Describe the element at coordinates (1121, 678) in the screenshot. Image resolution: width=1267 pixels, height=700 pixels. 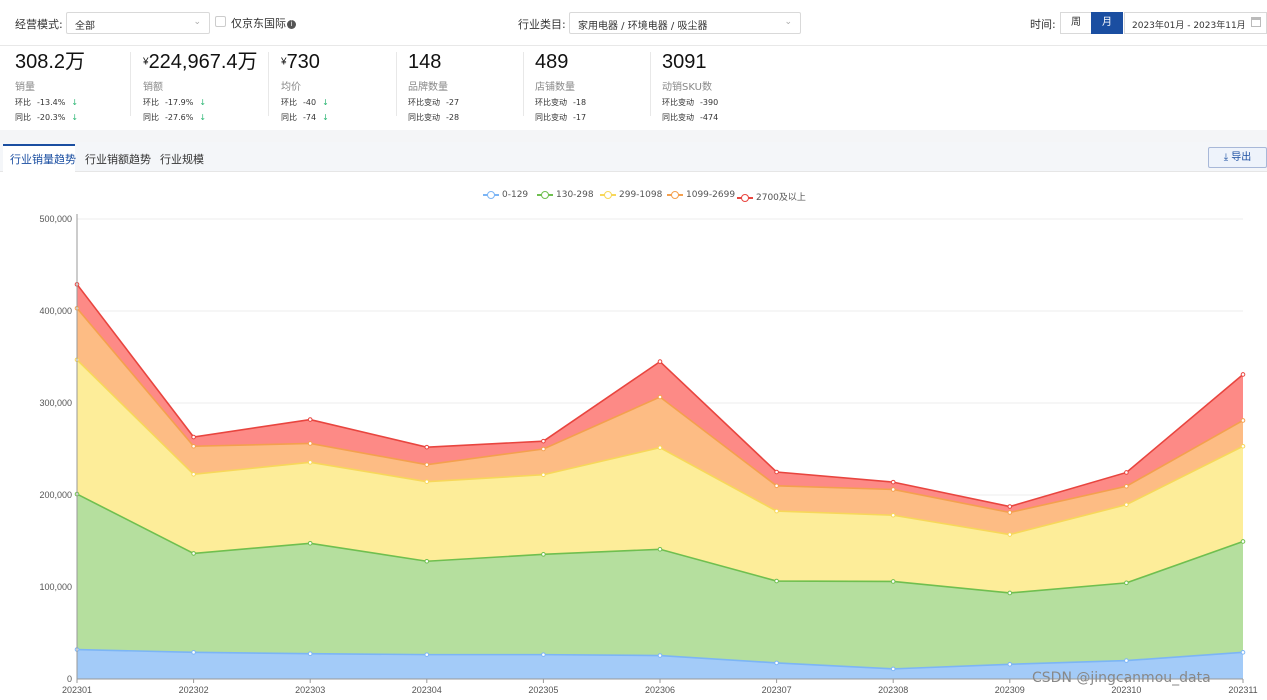
I see `watermark-text: CSDN @jingcanmou_data` at that location.